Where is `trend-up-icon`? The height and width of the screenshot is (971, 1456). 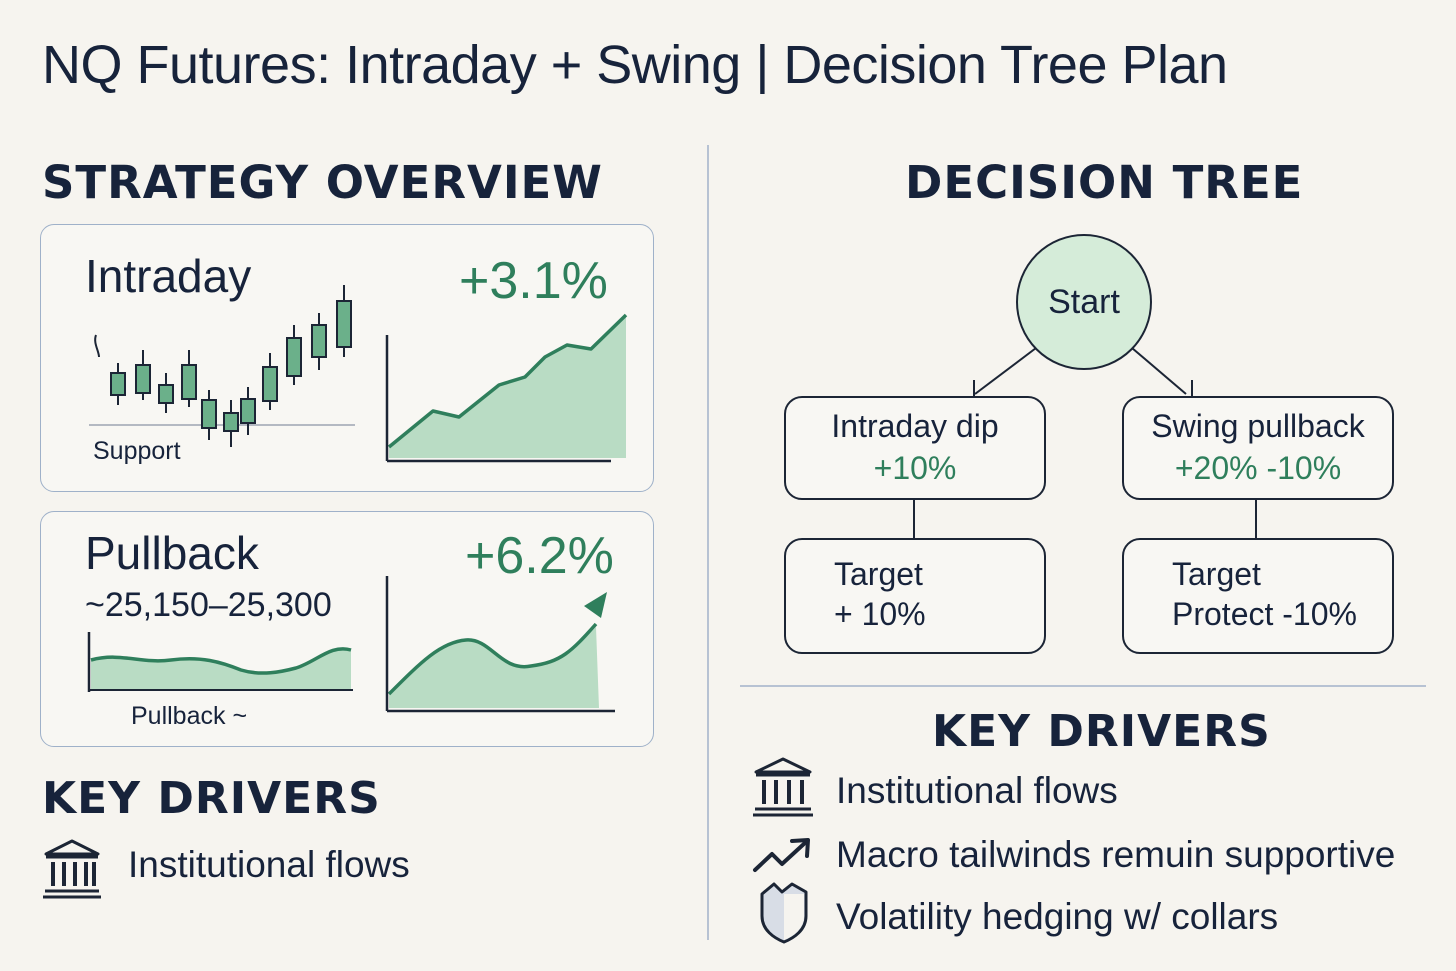 trend-up-icon is located at coordinates (781, 855).